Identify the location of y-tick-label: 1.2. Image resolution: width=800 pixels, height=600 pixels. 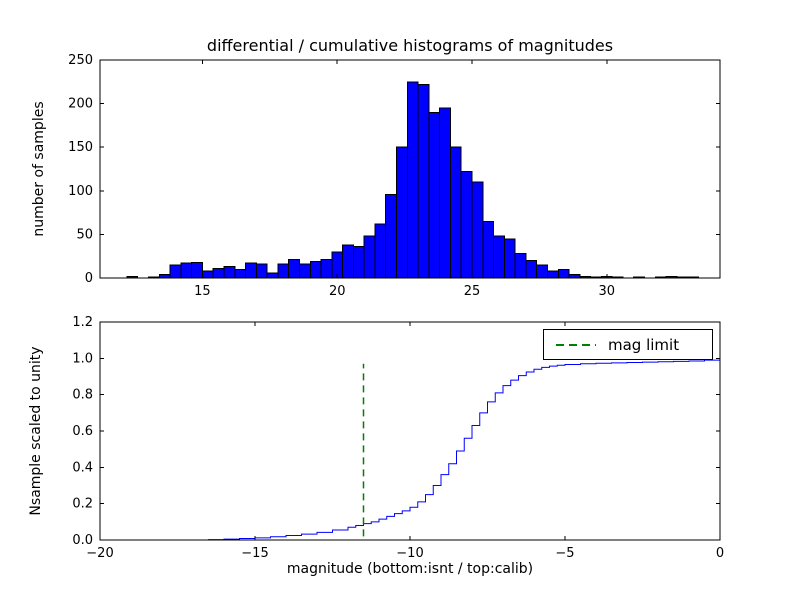
(82, 322).